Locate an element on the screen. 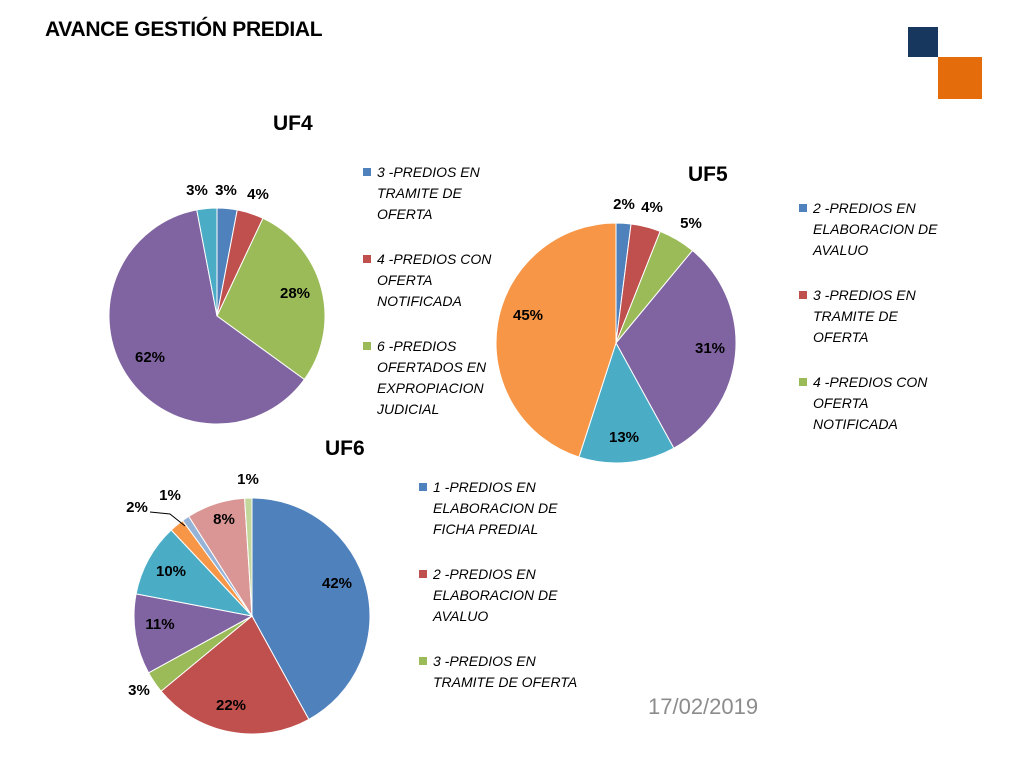  uf6-legend-item-1: 2 -PREDIOS EN ELABORACION DE AVALUO is located at coordinates (498, 595).